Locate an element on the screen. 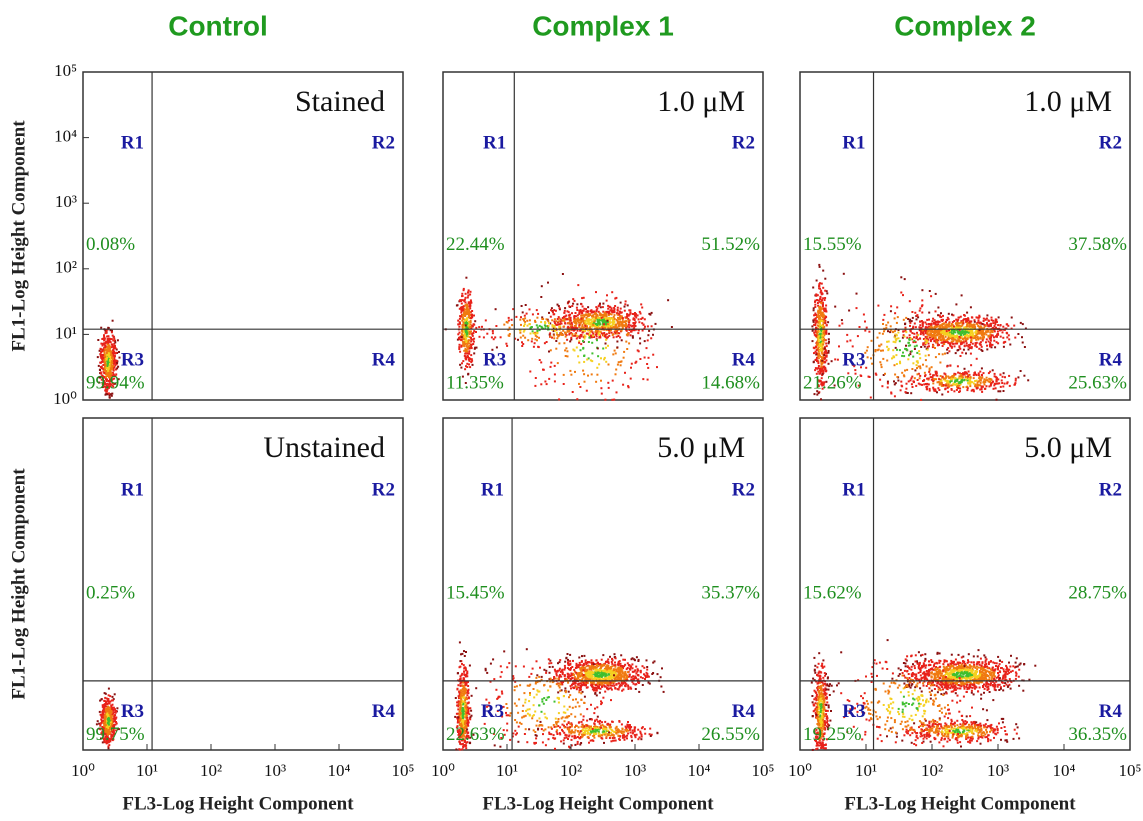  event-cloud is located at coordinates (558, 337).